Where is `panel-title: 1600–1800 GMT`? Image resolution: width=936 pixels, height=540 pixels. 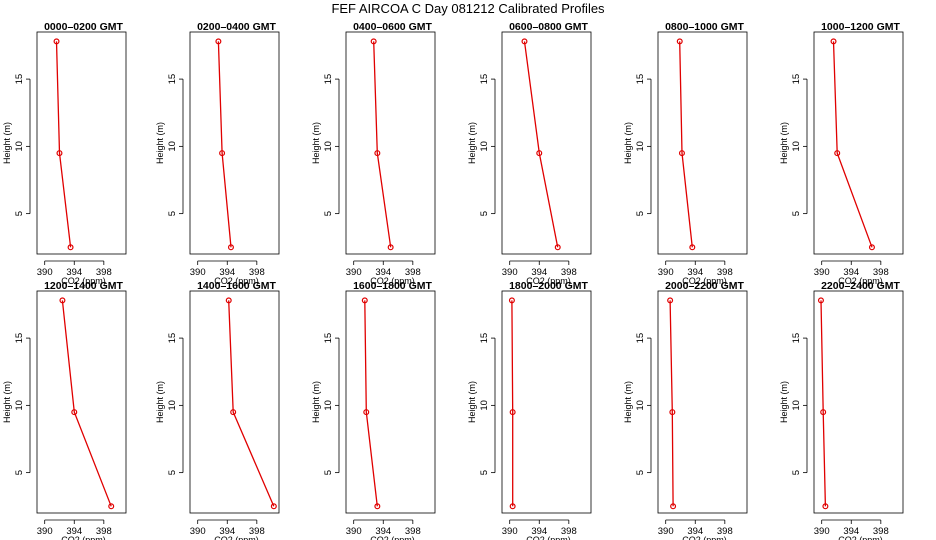
panel-title: 1600–1800 GMT is located at coordinates (392, 286).